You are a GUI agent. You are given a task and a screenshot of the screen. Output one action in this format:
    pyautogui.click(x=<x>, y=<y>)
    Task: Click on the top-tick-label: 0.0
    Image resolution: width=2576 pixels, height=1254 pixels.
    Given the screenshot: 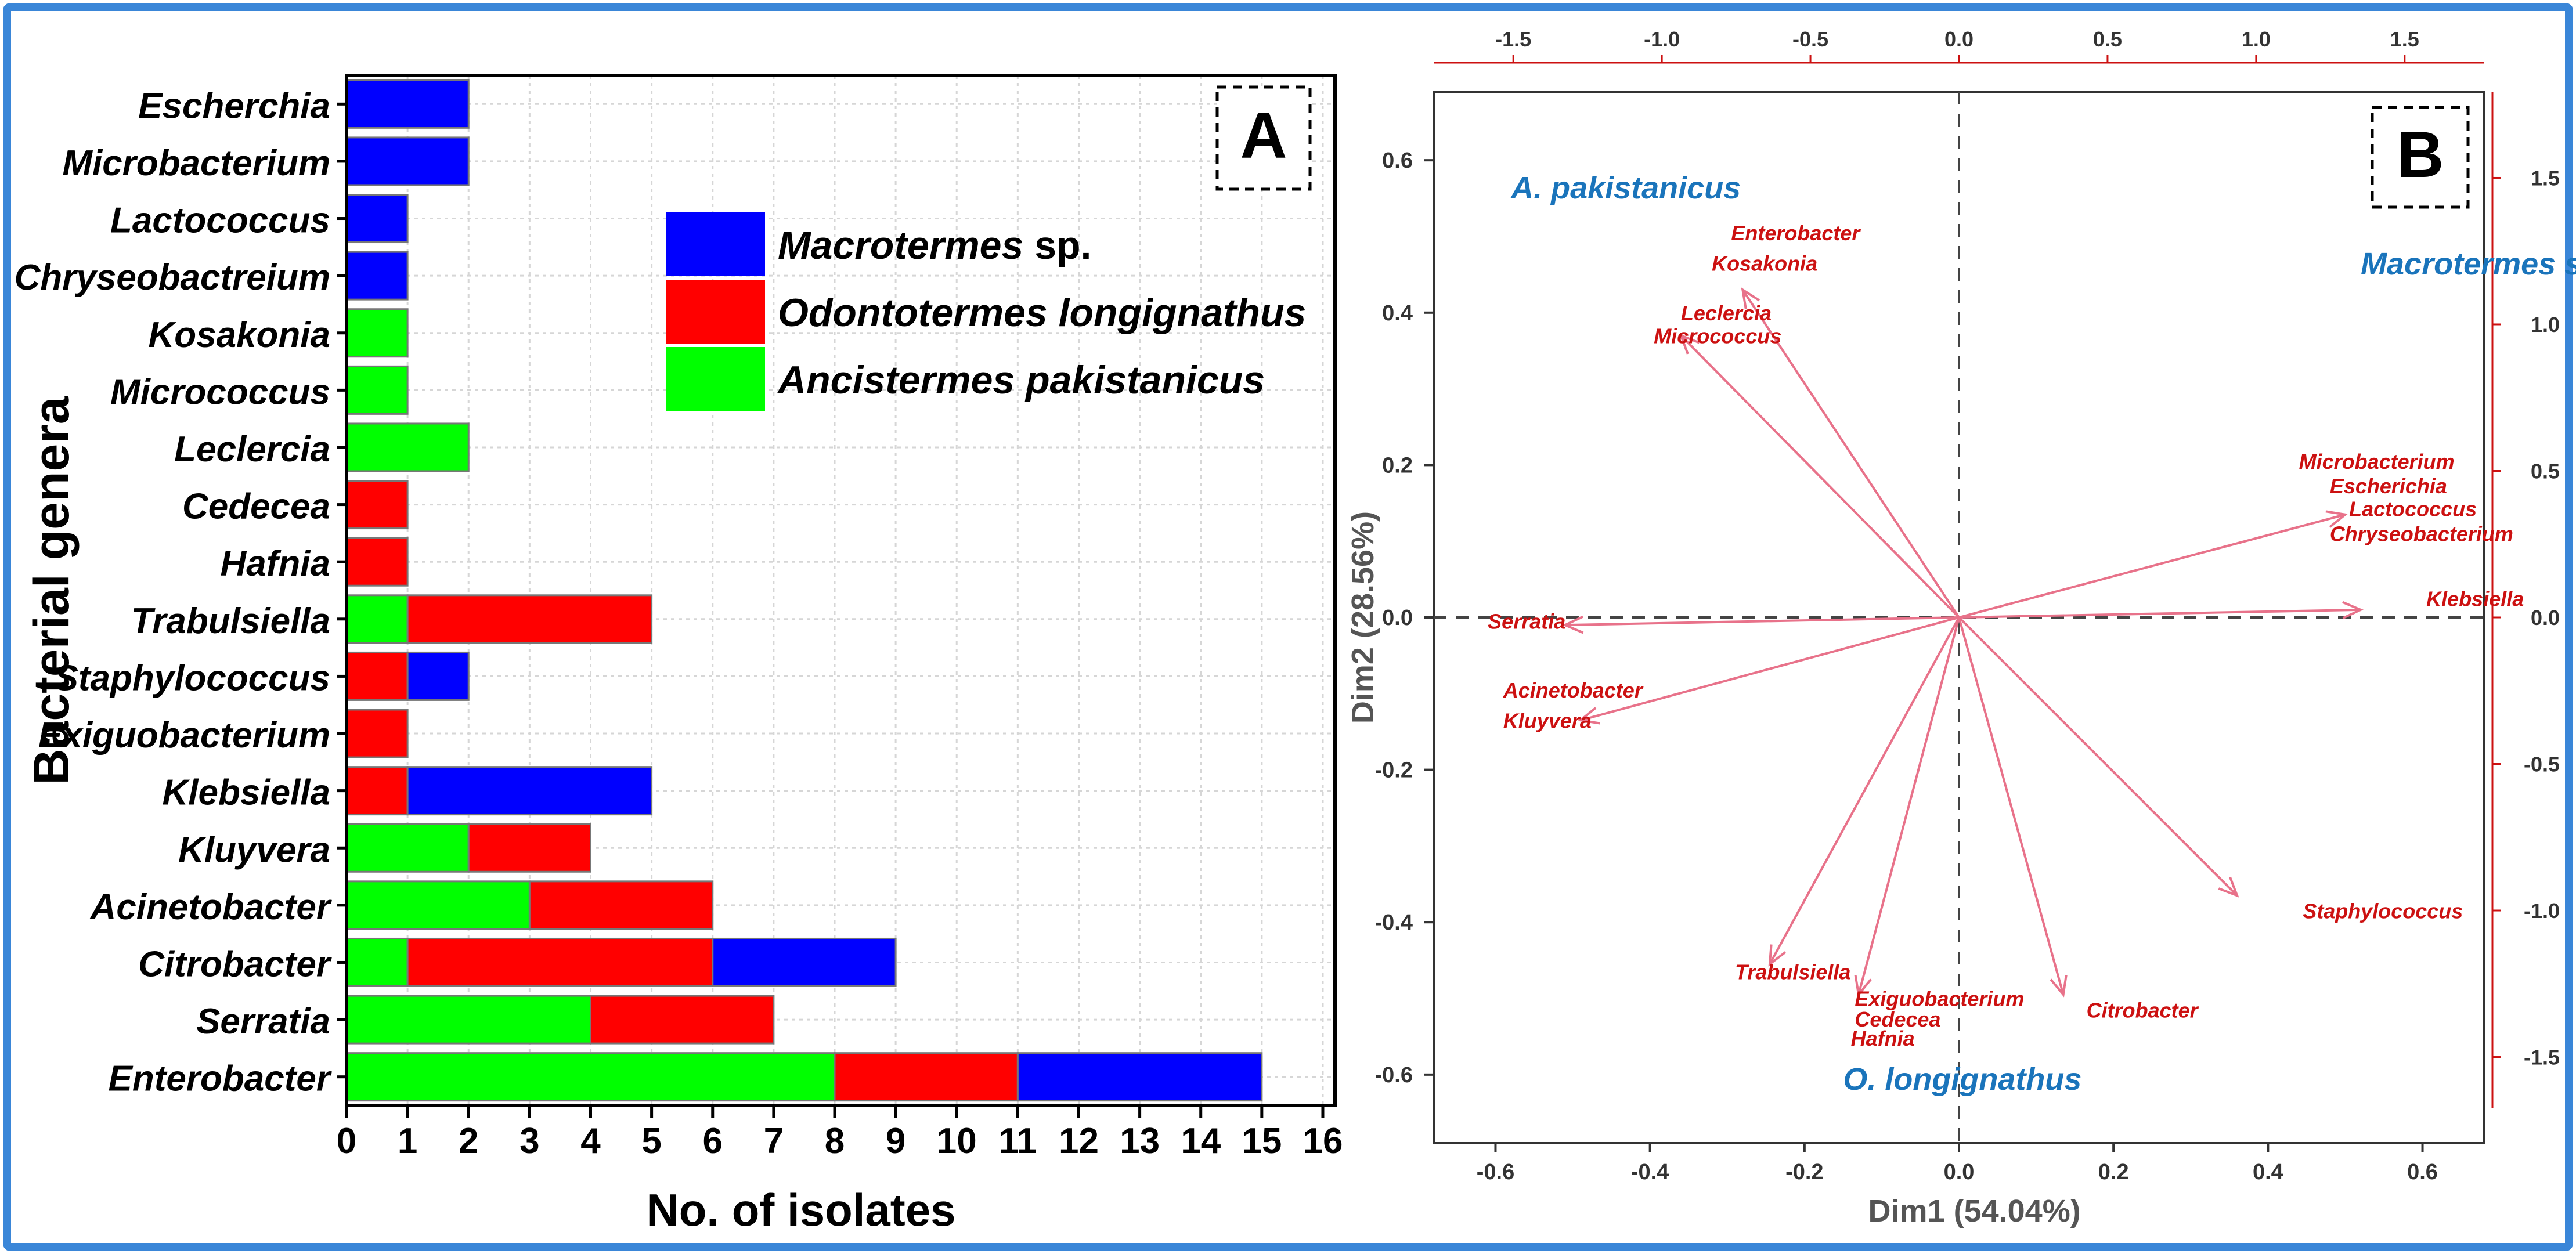 What is the action you would take?
    pyautogui.click(x=1959, y=39)
    